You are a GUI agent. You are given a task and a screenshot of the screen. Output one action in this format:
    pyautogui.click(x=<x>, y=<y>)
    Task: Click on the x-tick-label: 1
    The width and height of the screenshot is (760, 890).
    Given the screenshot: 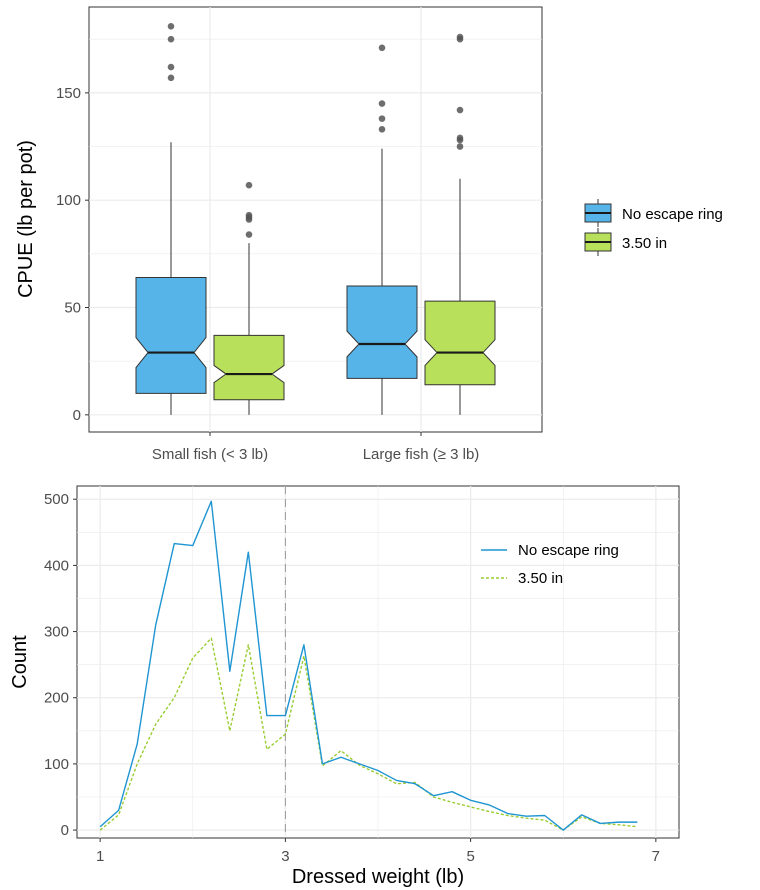 What is the action you would take?
    pyautogui.click(x=100, y=856)
    